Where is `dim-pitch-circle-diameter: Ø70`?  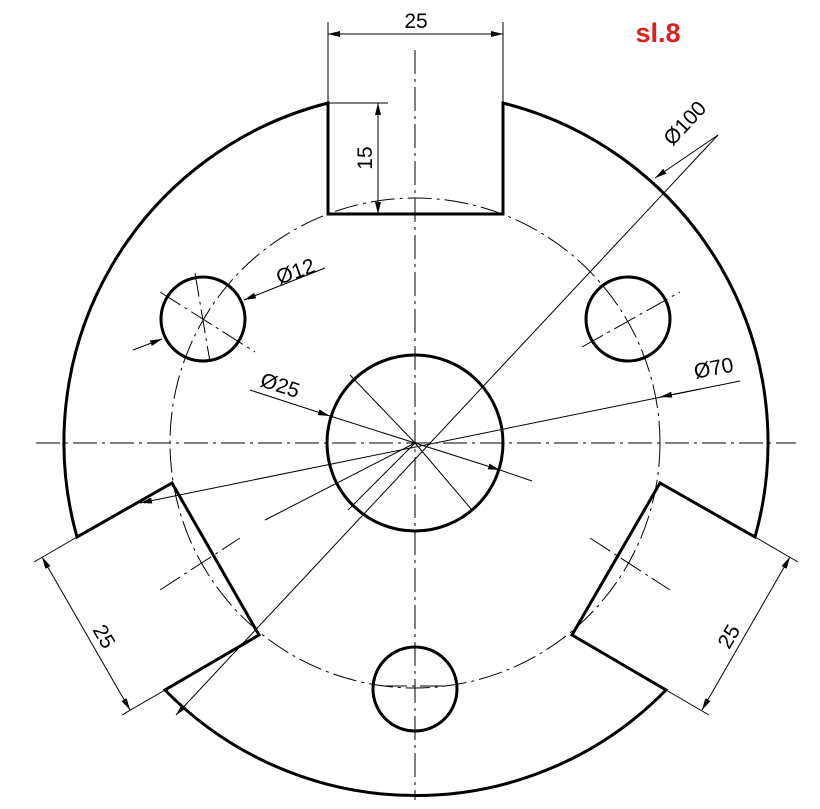
dim-pitch-circle-diameter: Ø70 is located at coordinates (440, 429).